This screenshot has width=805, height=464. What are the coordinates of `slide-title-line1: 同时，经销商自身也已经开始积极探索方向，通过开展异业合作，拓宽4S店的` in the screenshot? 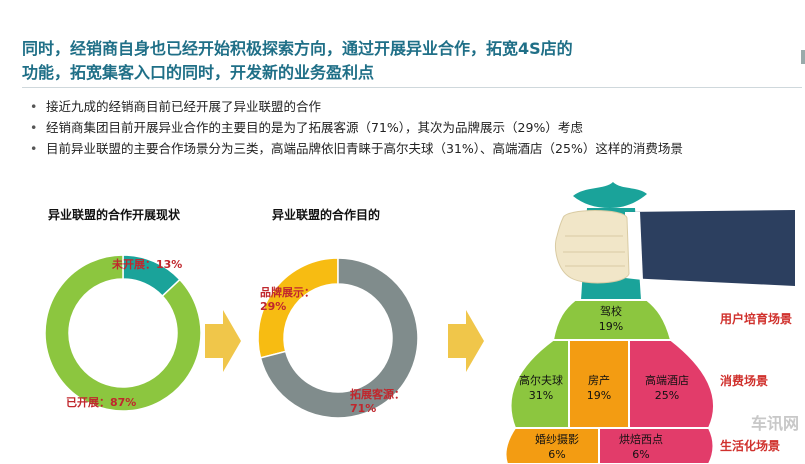 It's located at (297, 48).